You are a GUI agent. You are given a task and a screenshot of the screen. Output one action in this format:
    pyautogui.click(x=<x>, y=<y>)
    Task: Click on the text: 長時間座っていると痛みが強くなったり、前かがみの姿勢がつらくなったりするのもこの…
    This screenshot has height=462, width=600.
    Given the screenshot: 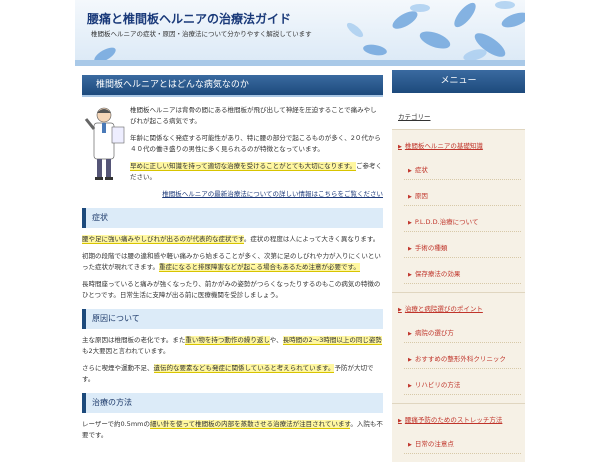 What is the action you would take?
    pyautogui.click(x=231, y=289)
    